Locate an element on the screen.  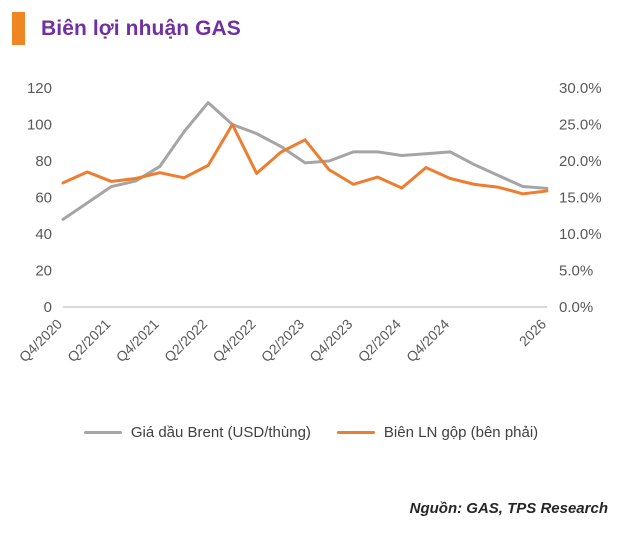
left-axis-tick-label: 60 is located at coordinates (43, 198).